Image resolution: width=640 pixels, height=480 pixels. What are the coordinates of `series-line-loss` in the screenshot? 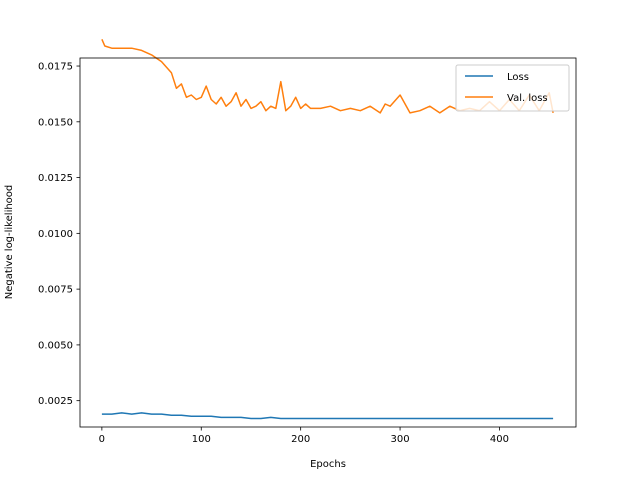 It's located at (327, 416).